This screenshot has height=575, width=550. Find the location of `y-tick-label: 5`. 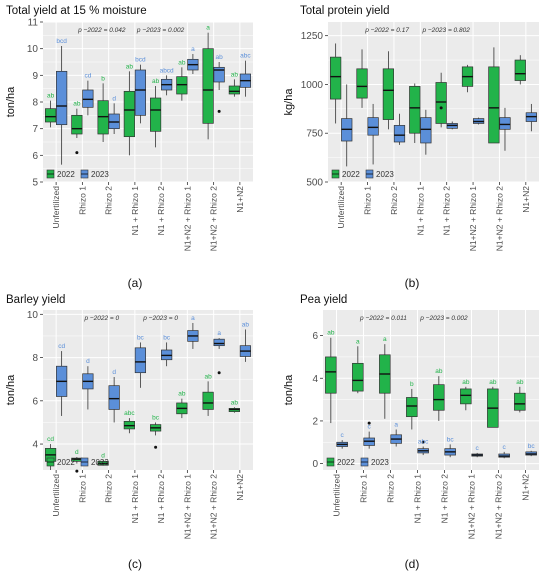

y-tick-label: 5 is located at coordinates (35, 183).